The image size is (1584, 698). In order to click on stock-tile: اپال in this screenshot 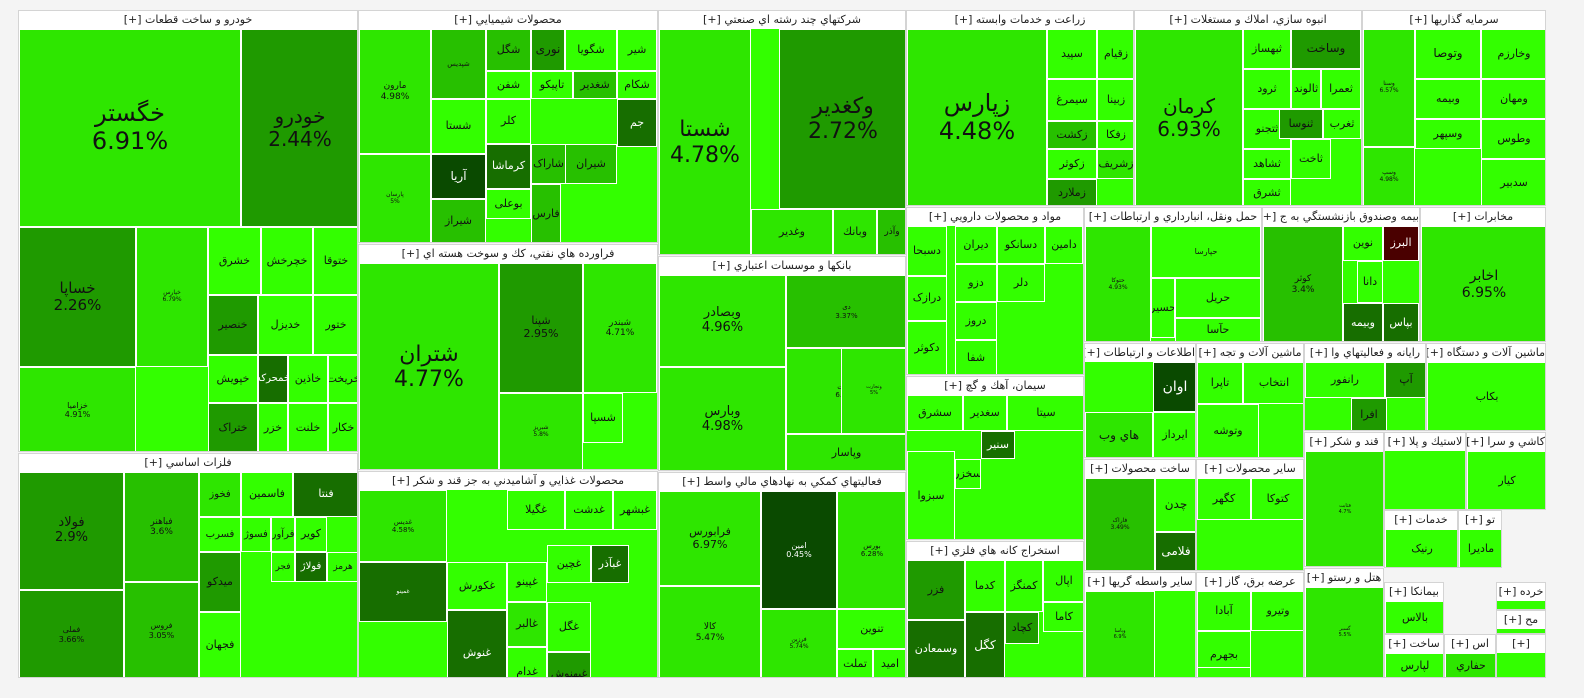, I will do `click(1063, 581)`.